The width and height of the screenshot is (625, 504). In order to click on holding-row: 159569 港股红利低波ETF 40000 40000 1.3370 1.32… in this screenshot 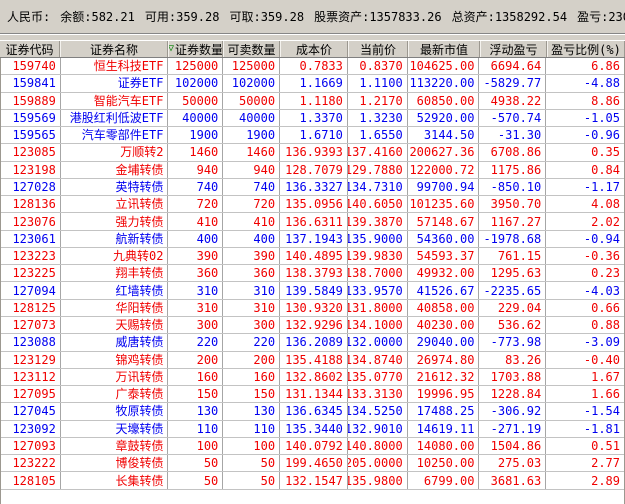, I will do `click(312, 118)`.